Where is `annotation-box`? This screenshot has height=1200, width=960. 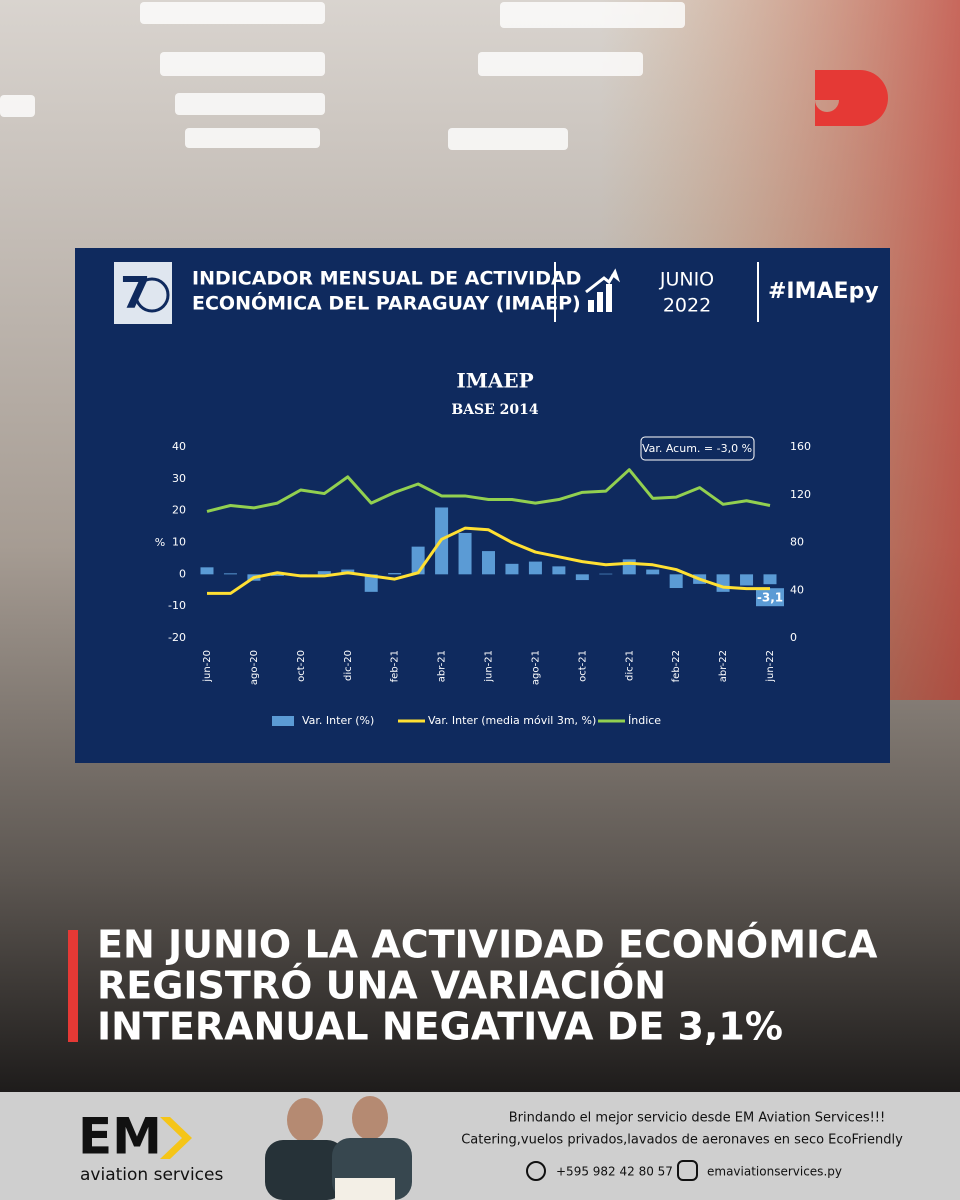
annotation-box is located at coordinates (697, 448).